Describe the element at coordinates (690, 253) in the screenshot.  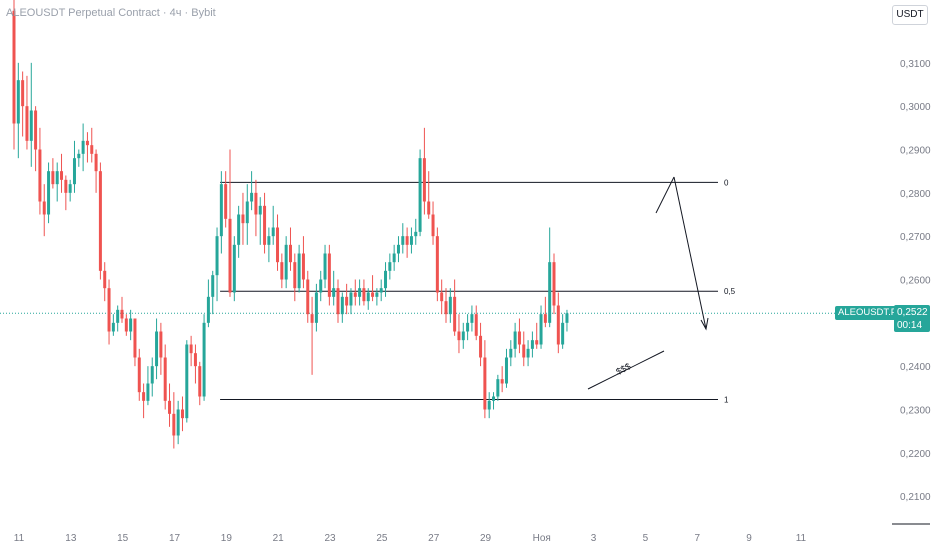
I see `projection-line-down` at that location.